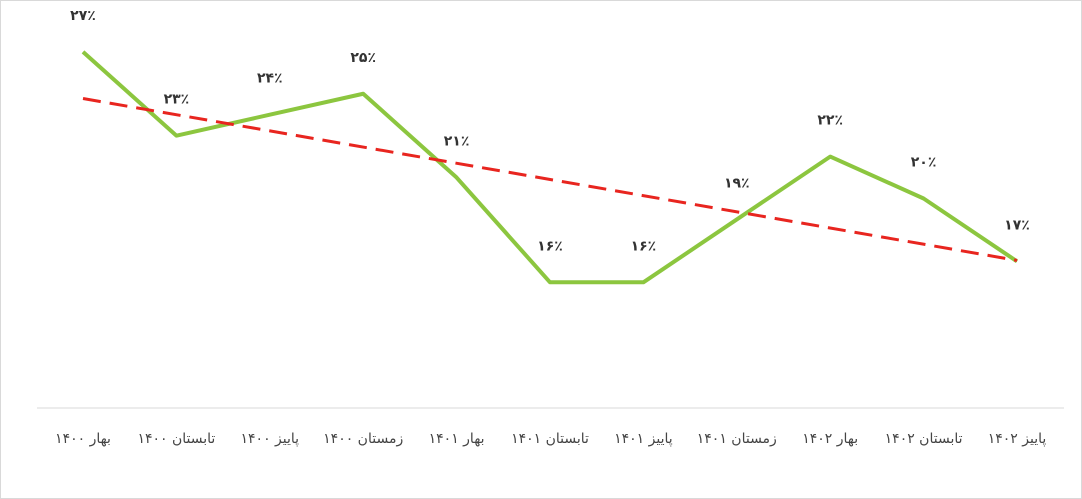  I want to click on x-tick-label: پاییز ۱۴۰۱, so click(643, 439).